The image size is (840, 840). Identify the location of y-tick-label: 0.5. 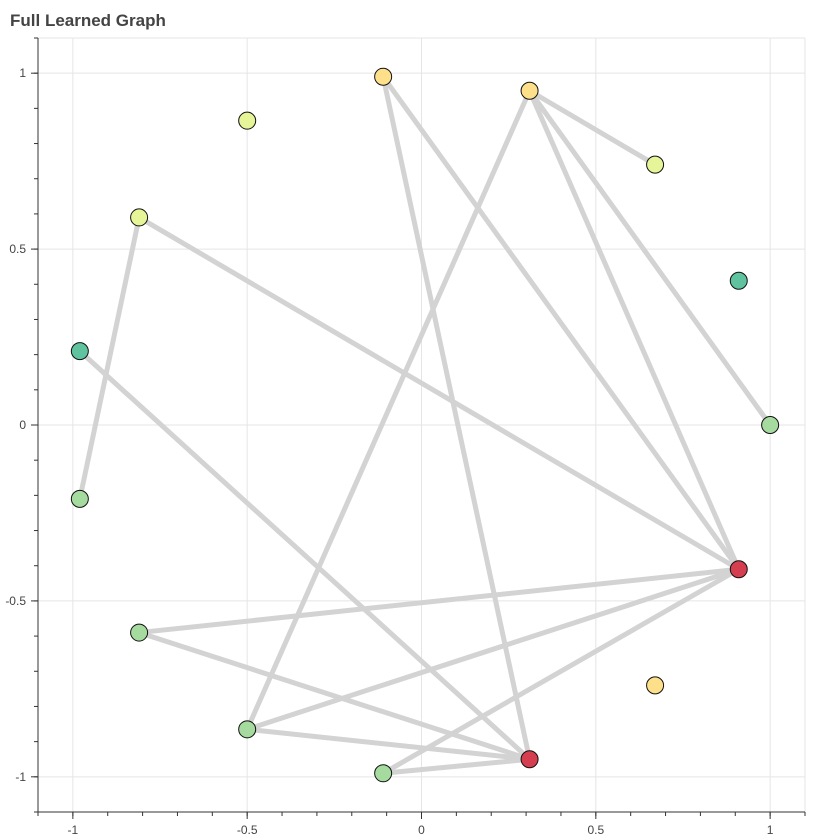
(17, 249).